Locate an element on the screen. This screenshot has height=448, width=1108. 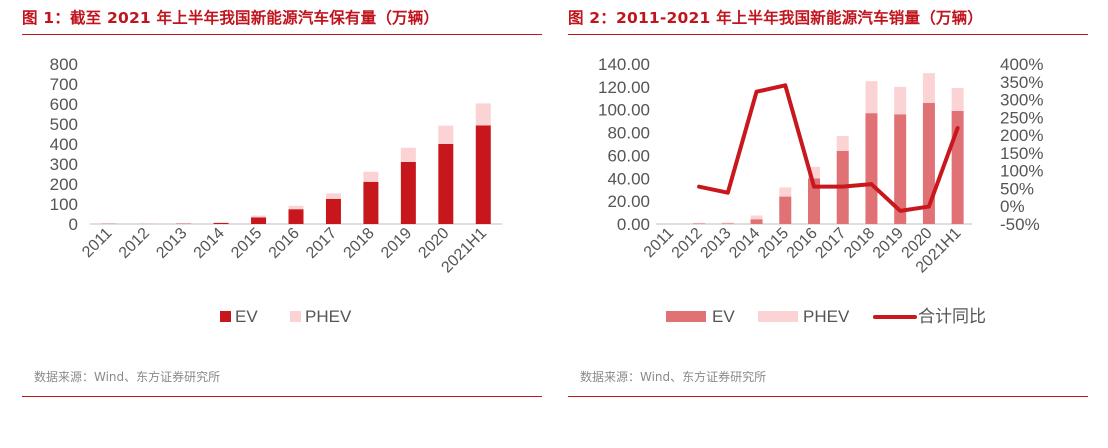
y2-tick-label: 250% is located at coordinates (1021, 117).